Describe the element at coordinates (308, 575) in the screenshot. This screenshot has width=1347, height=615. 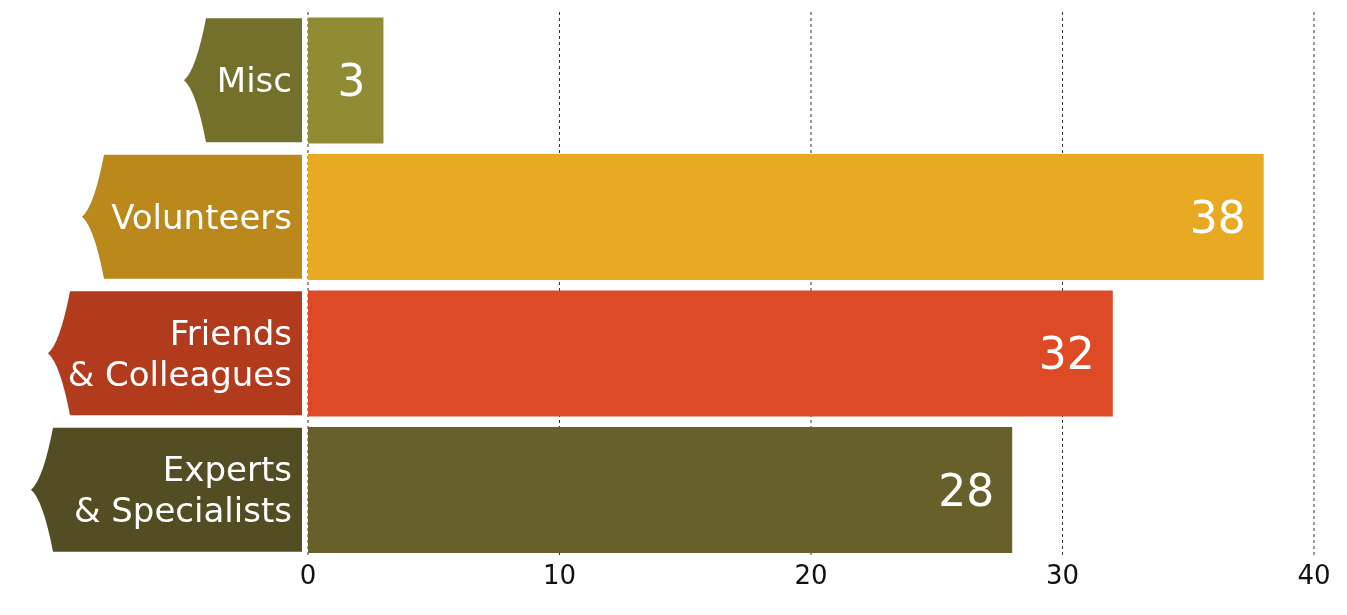
I see `x-tick-label: 0` at that location.